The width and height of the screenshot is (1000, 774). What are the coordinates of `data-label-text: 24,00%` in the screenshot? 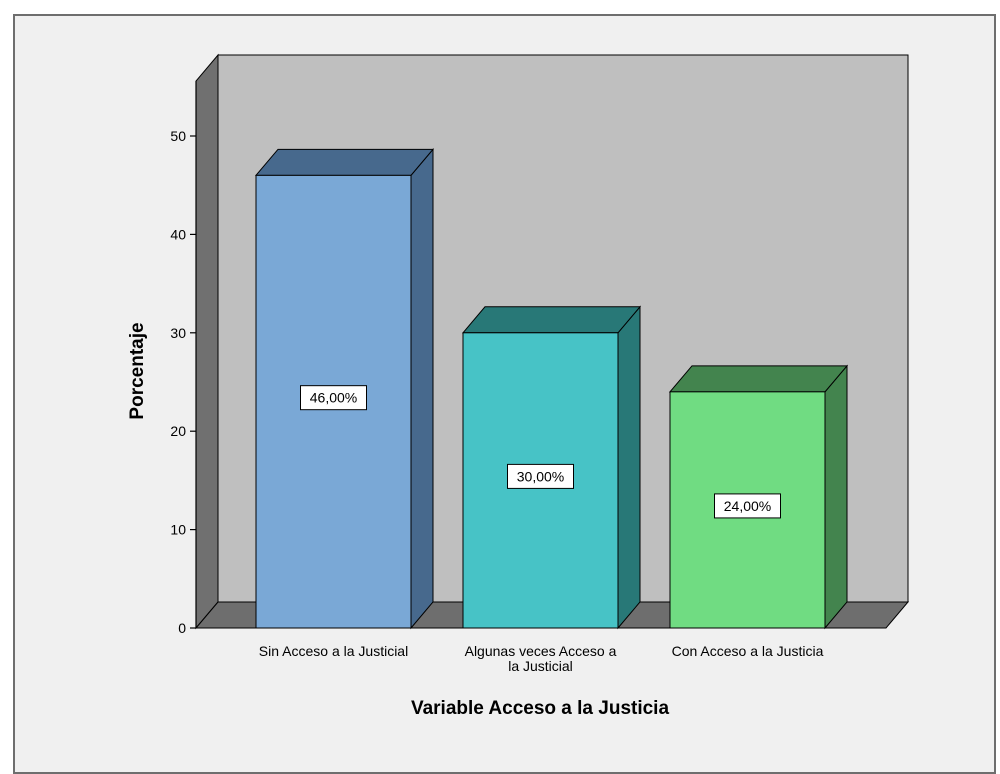 It's located at (747, 506).